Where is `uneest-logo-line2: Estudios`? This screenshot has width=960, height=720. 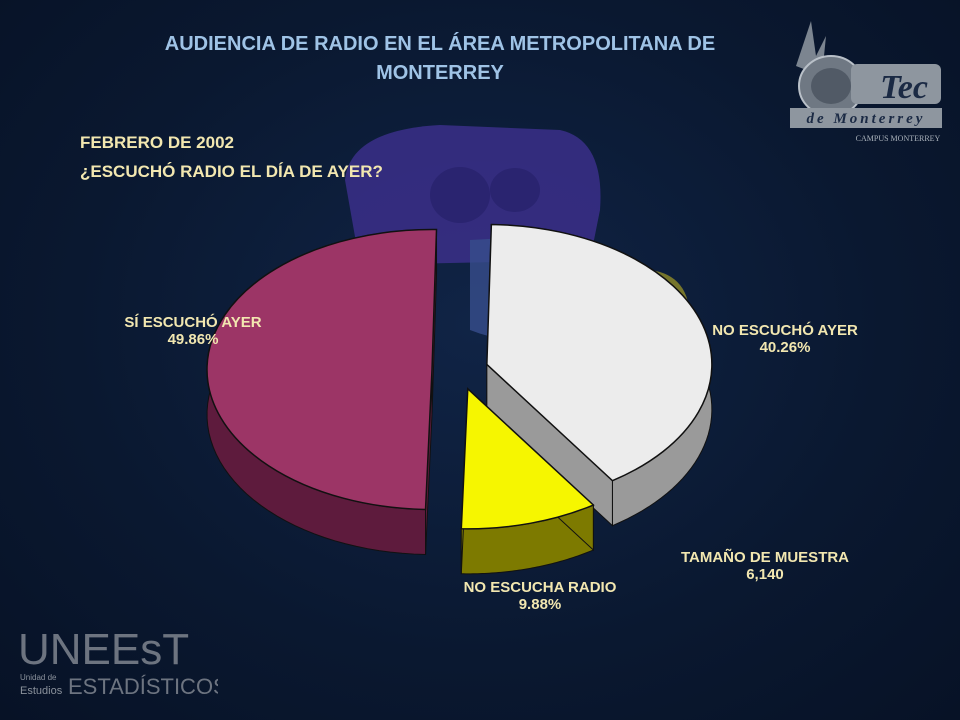 uneest-logo-line2: Estudios is located at coordinates (41, 691).